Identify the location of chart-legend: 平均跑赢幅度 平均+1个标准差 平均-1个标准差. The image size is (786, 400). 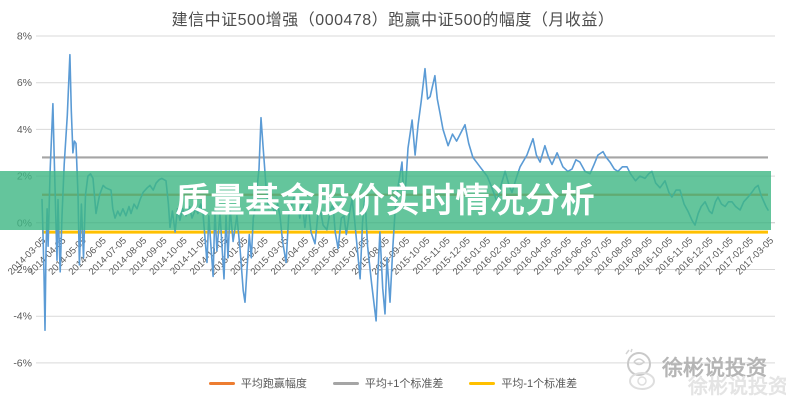
(393, 383).